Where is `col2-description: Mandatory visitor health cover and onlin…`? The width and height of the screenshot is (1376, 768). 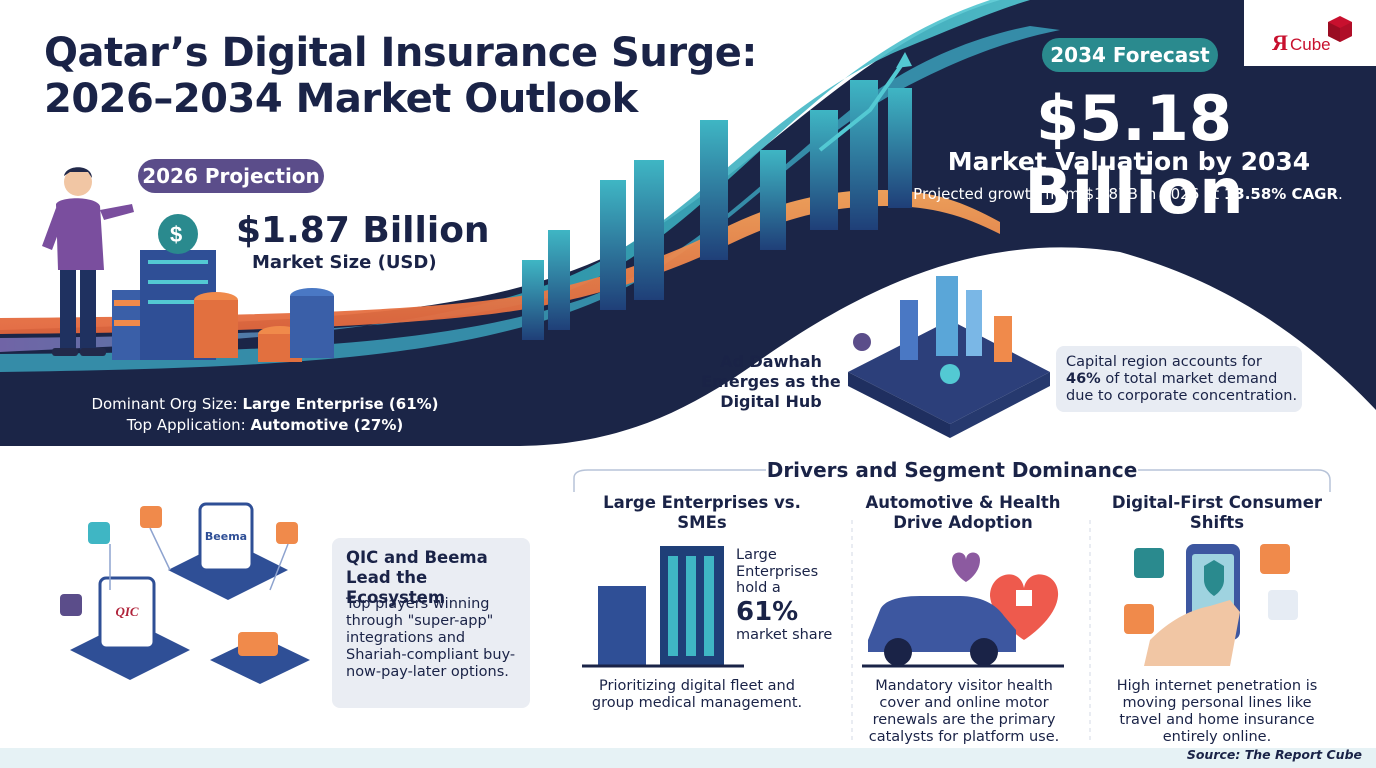
col2-description: Mandatory visitor health cover and onlin… is located at coordinates (964, 711).